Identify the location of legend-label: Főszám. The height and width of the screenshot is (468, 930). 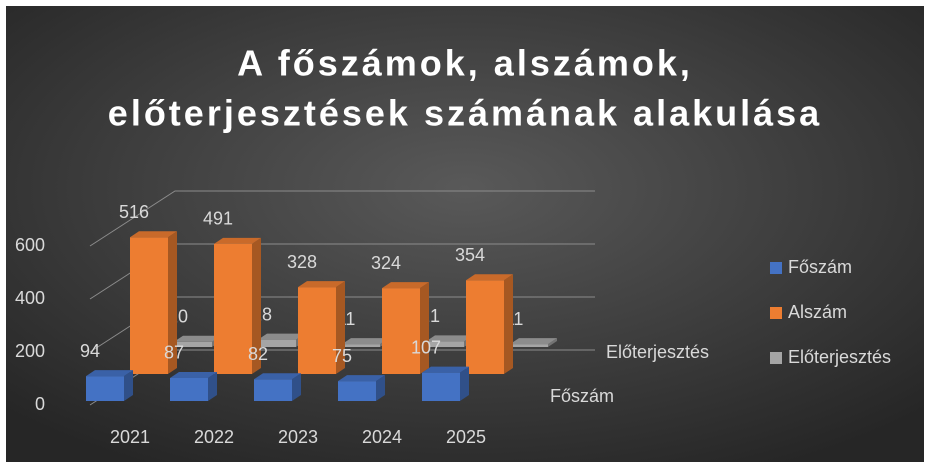
(820, 267).